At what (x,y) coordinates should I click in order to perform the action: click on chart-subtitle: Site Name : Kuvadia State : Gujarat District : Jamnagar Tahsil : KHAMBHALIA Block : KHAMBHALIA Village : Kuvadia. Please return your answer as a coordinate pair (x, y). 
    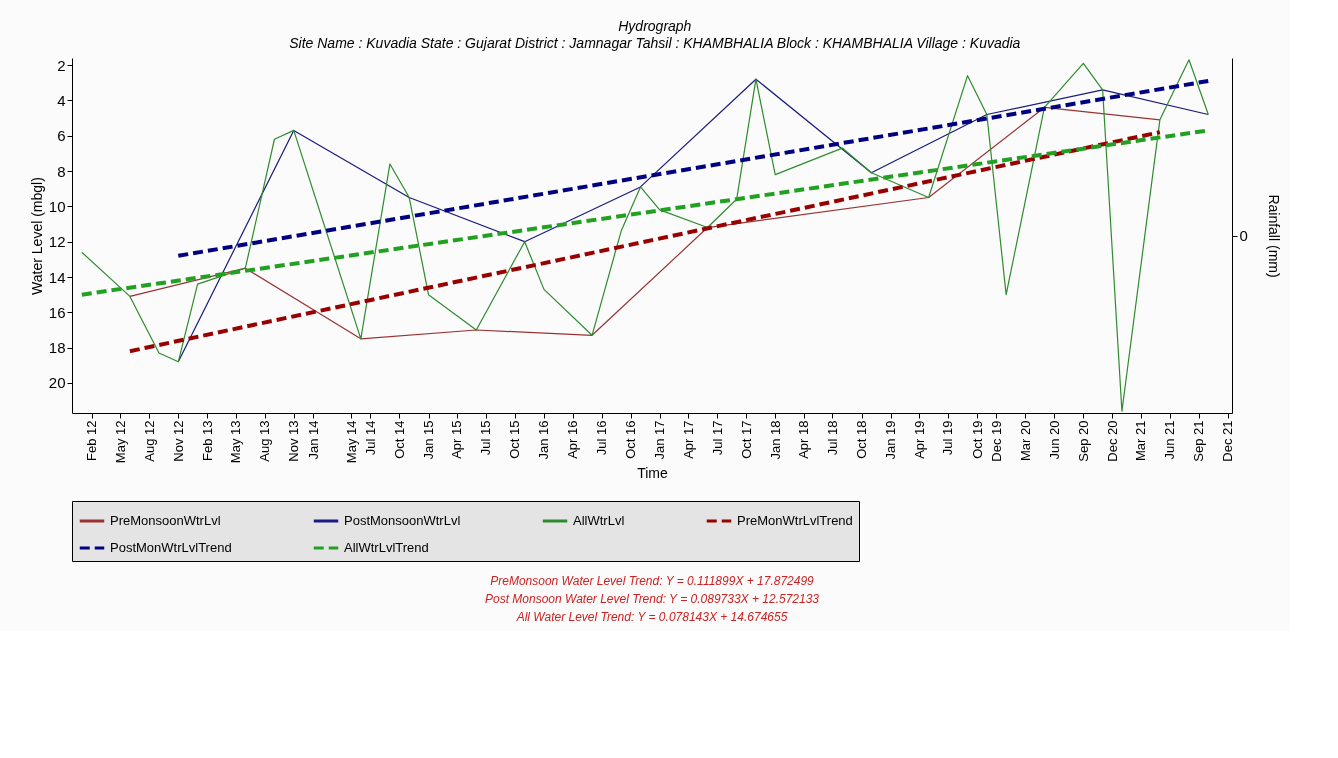
    Looking at the image, I should click on (655, 43).